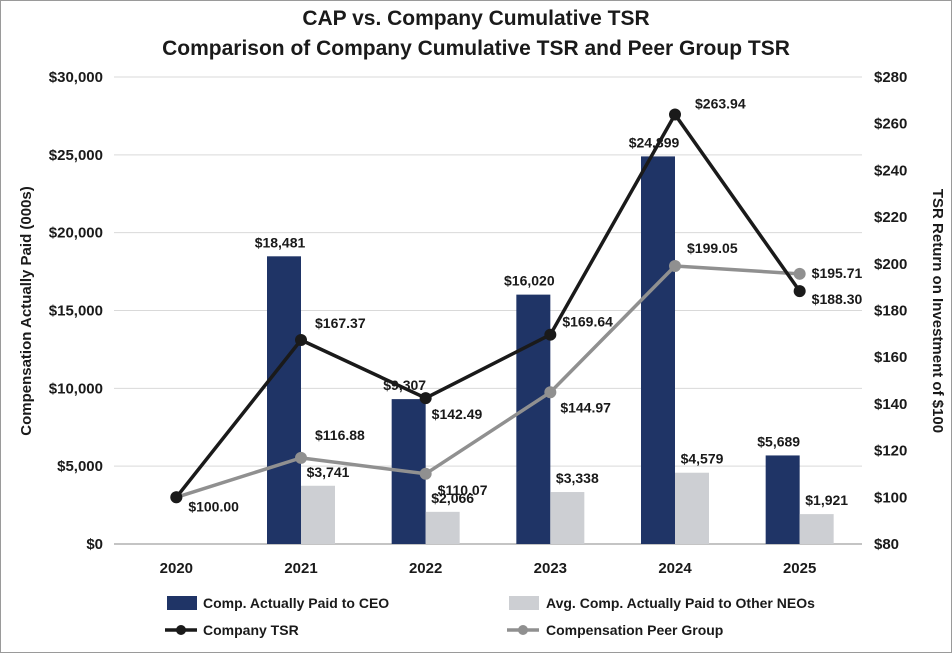 The image size is (952, 657). What do you see at coordinates (251, 630) in the screenshot?
I see `legend-label-company-tsr: Company TSR` at bounding box center [251, 630].